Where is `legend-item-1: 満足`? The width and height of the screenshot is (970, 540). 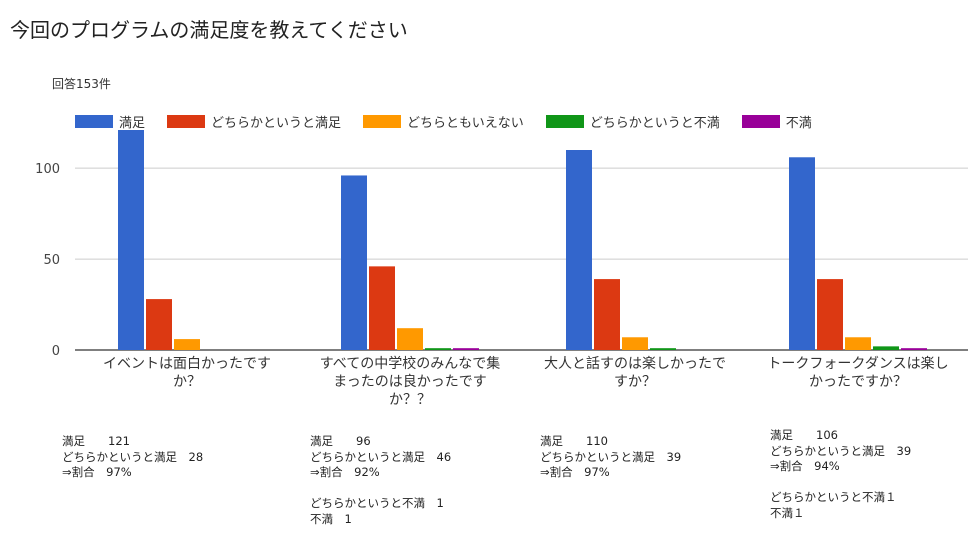
legend-item-1: 満足 is located at coordinates (110, 121).